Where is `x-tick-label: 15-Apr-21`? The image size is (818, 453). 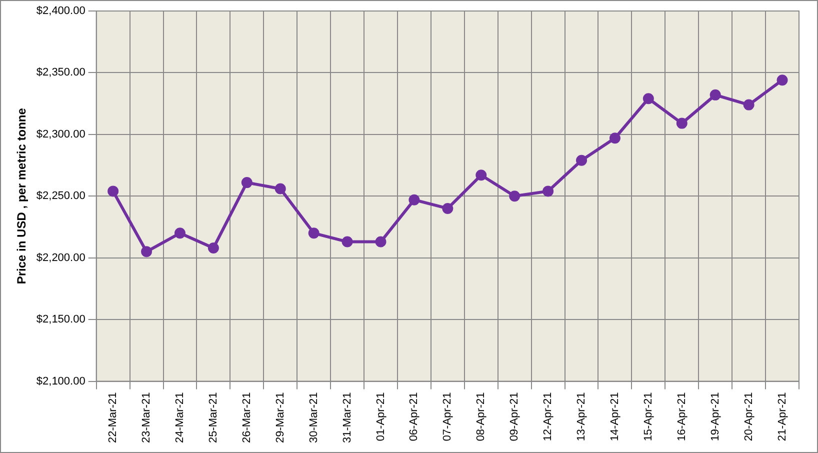
x-tick-label: 15-Apr-21 is located at coordinates (648, 417).